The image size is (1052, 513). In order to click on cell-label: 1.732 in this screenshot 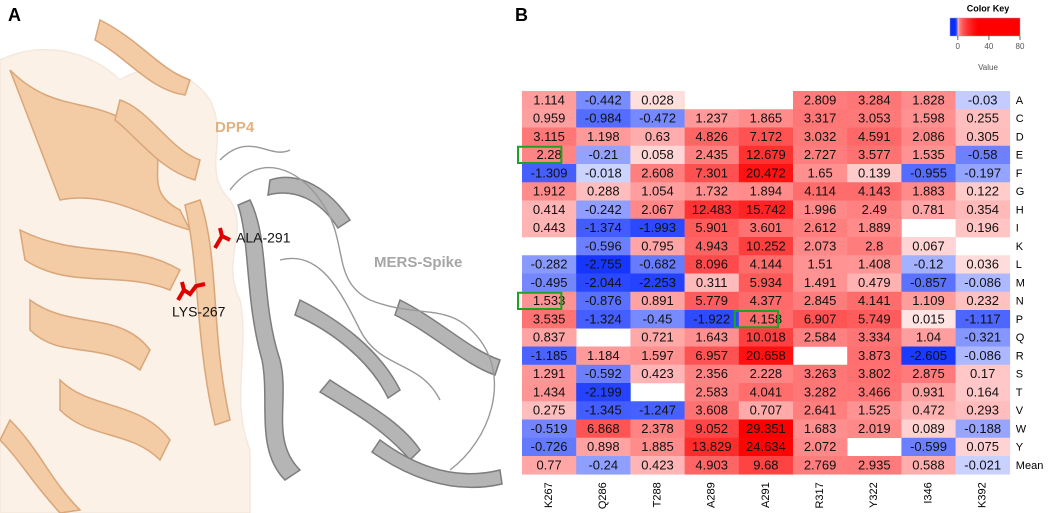, I will do `click(711, 191)`.